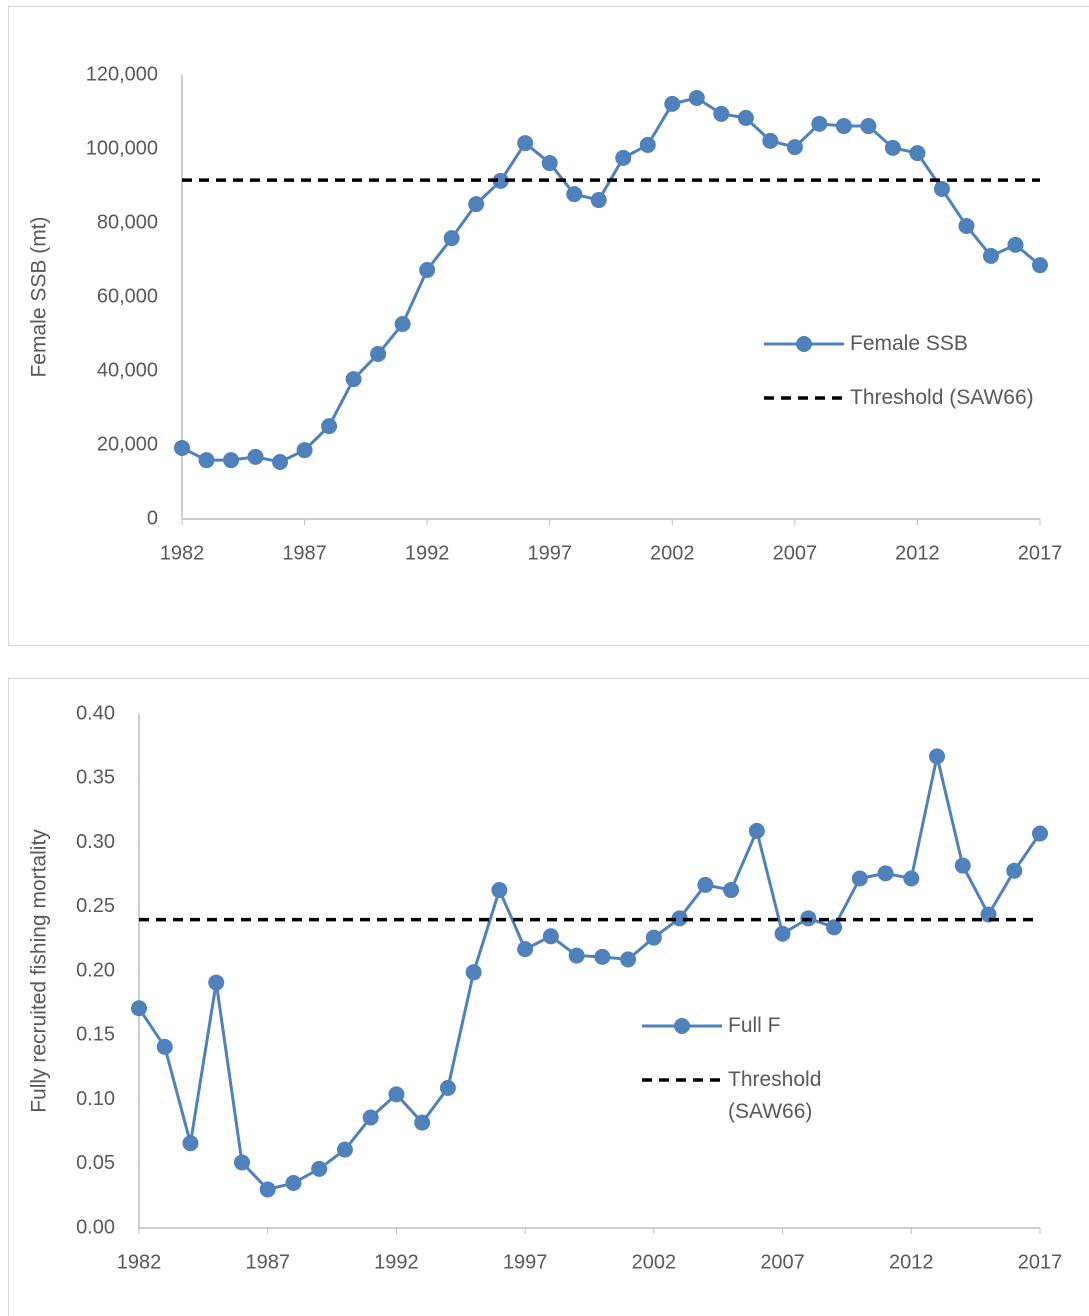 The height and width of the screenshot is (1316, 1089). Describe the element at coordinates (95, 713) in the screenshot. I see `y-tick-label: 0.40` at that location.